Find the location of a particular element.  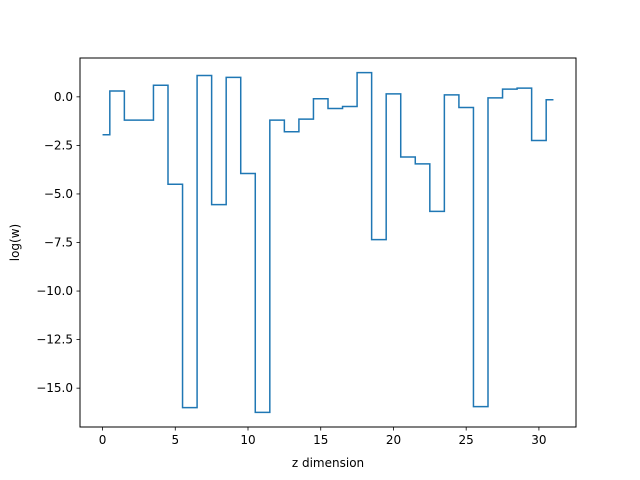

y-tick-label: −10.0 is located at coordinates (54, 291).